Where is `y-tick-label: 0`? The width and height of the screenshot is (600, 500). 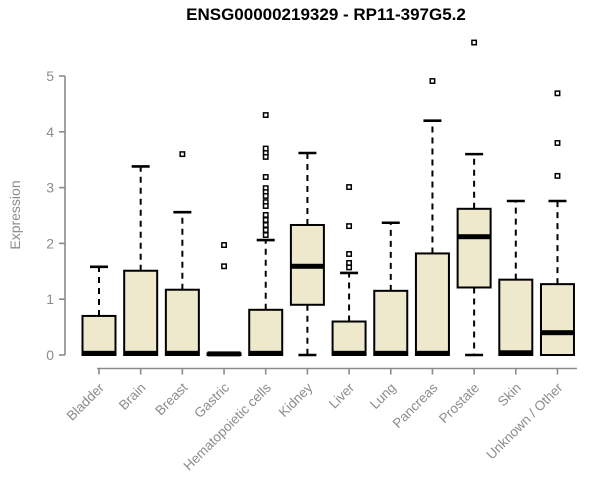
y-tick-label: 0 is located at coordinates (50, 355).